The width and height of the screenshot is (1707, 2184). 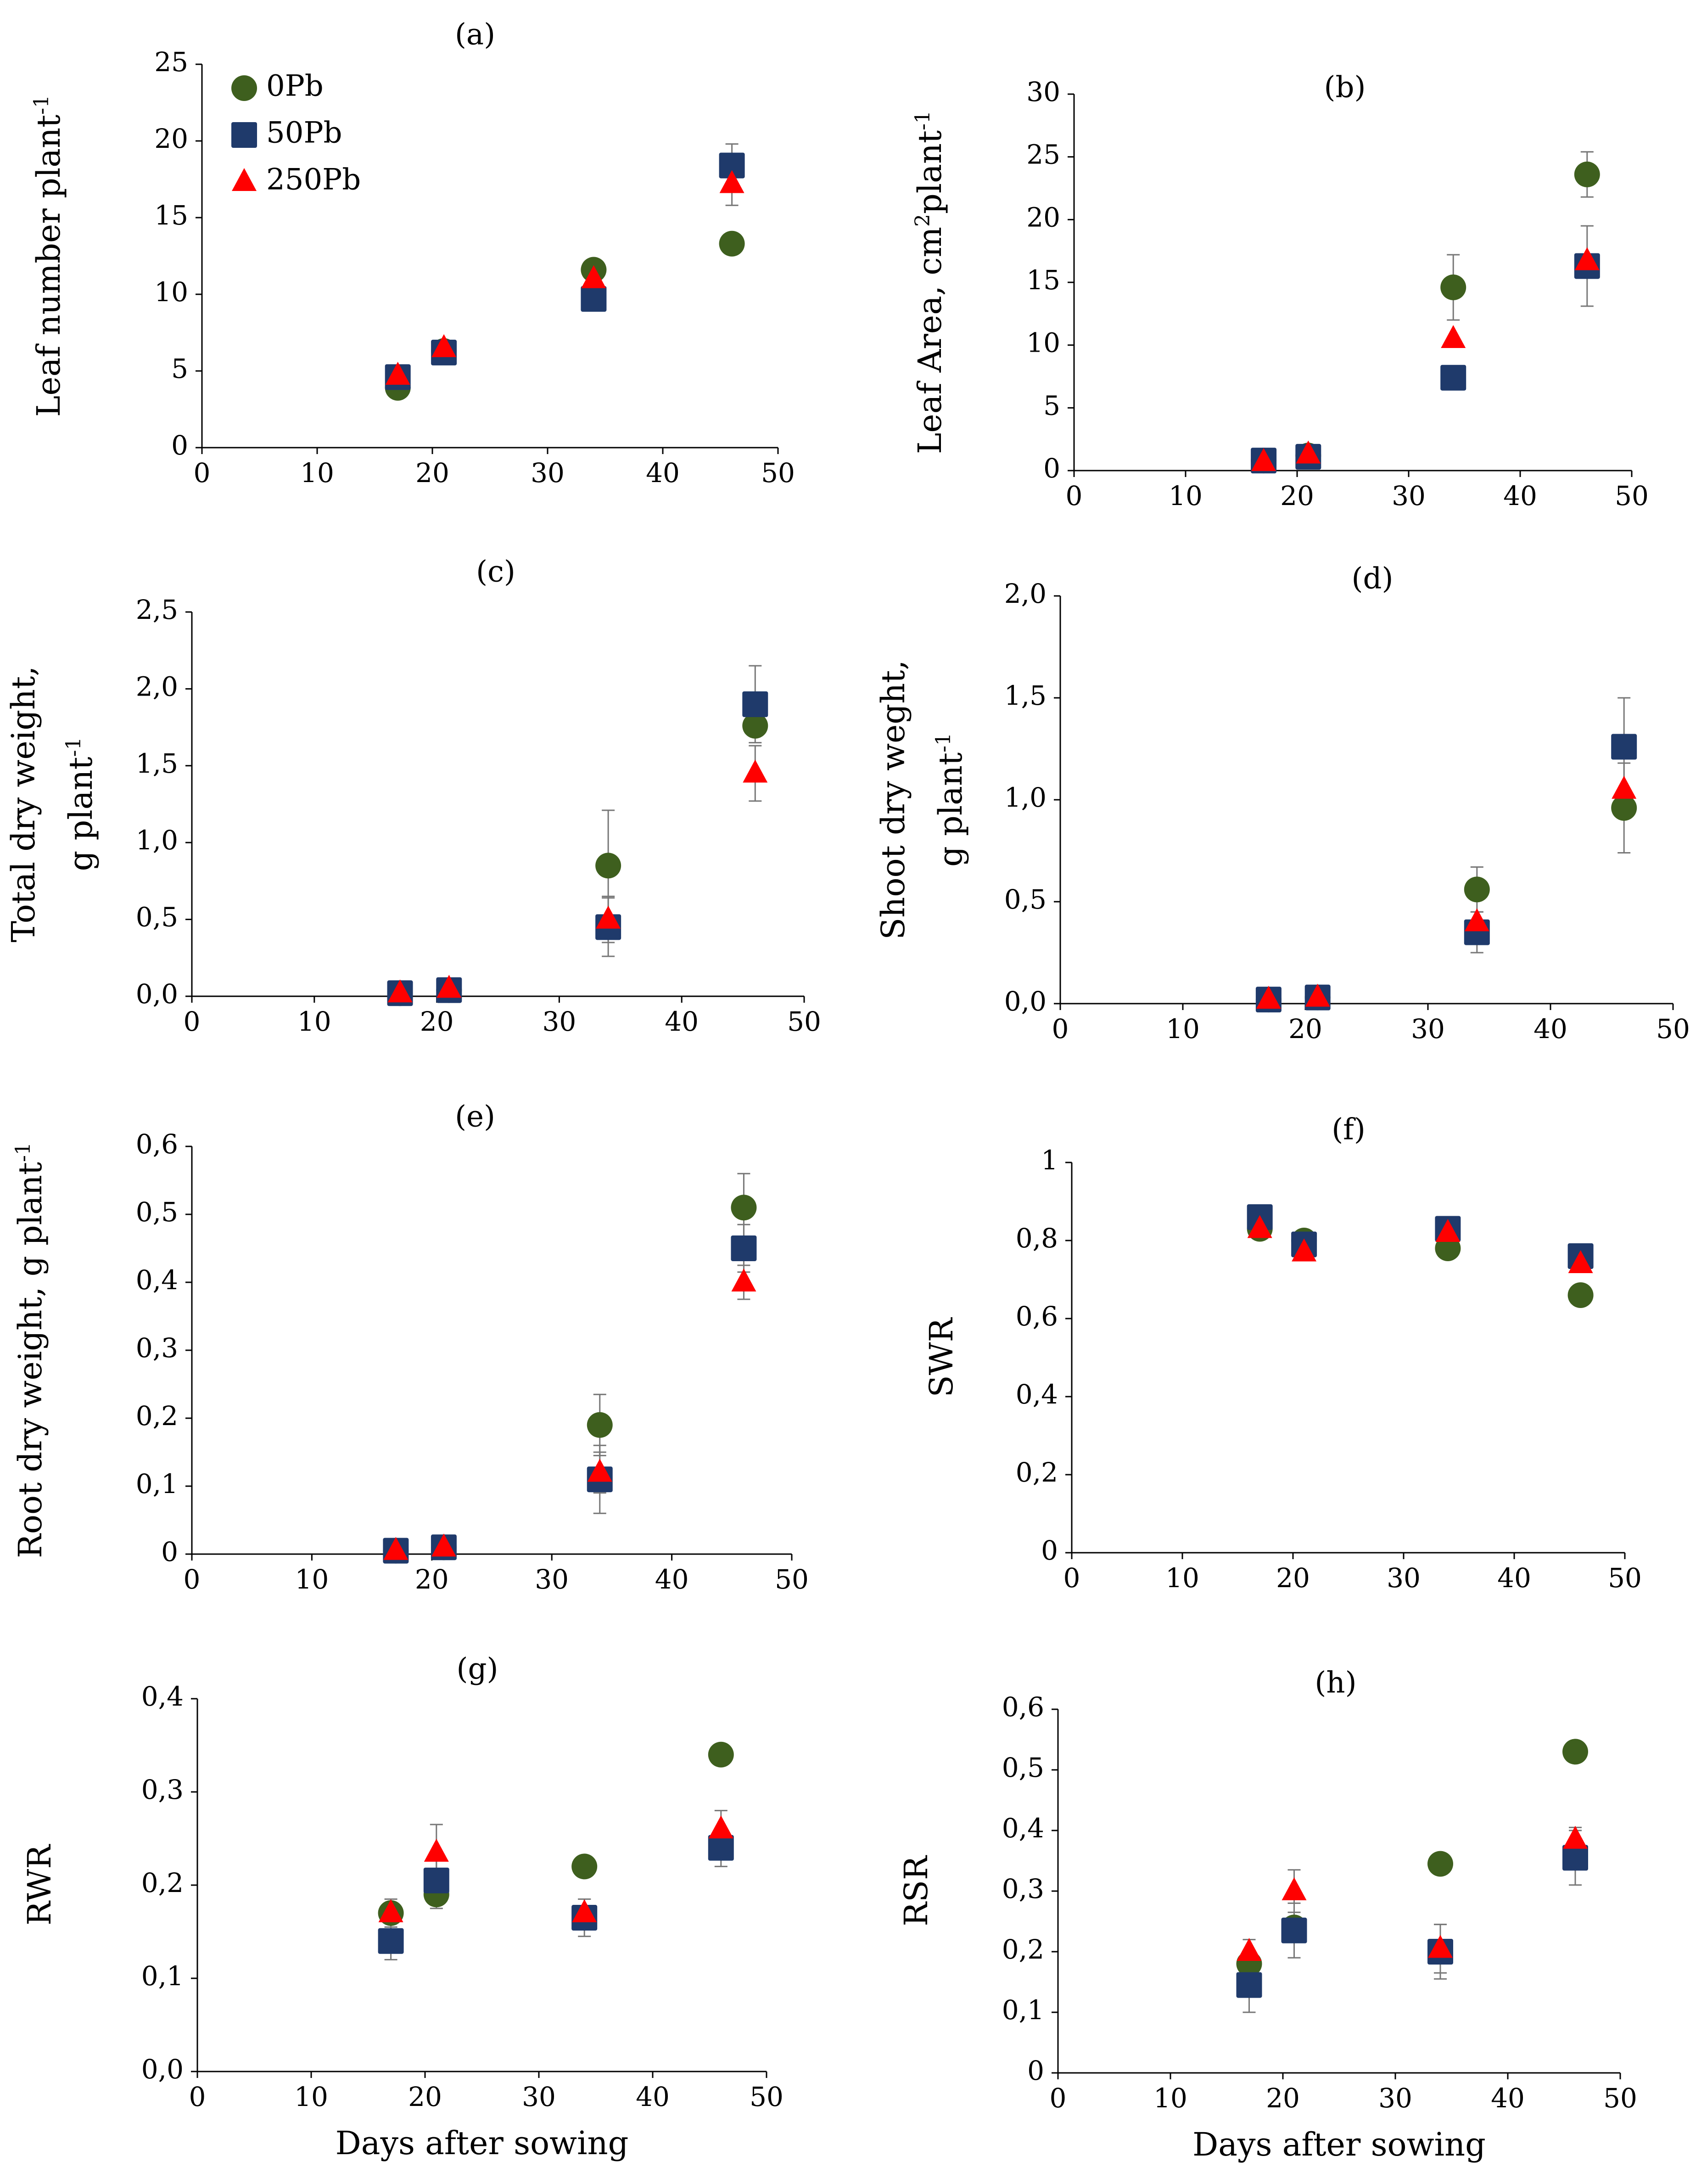 I want to click on y-tick-label: 15, so click(x=1043, y=280).